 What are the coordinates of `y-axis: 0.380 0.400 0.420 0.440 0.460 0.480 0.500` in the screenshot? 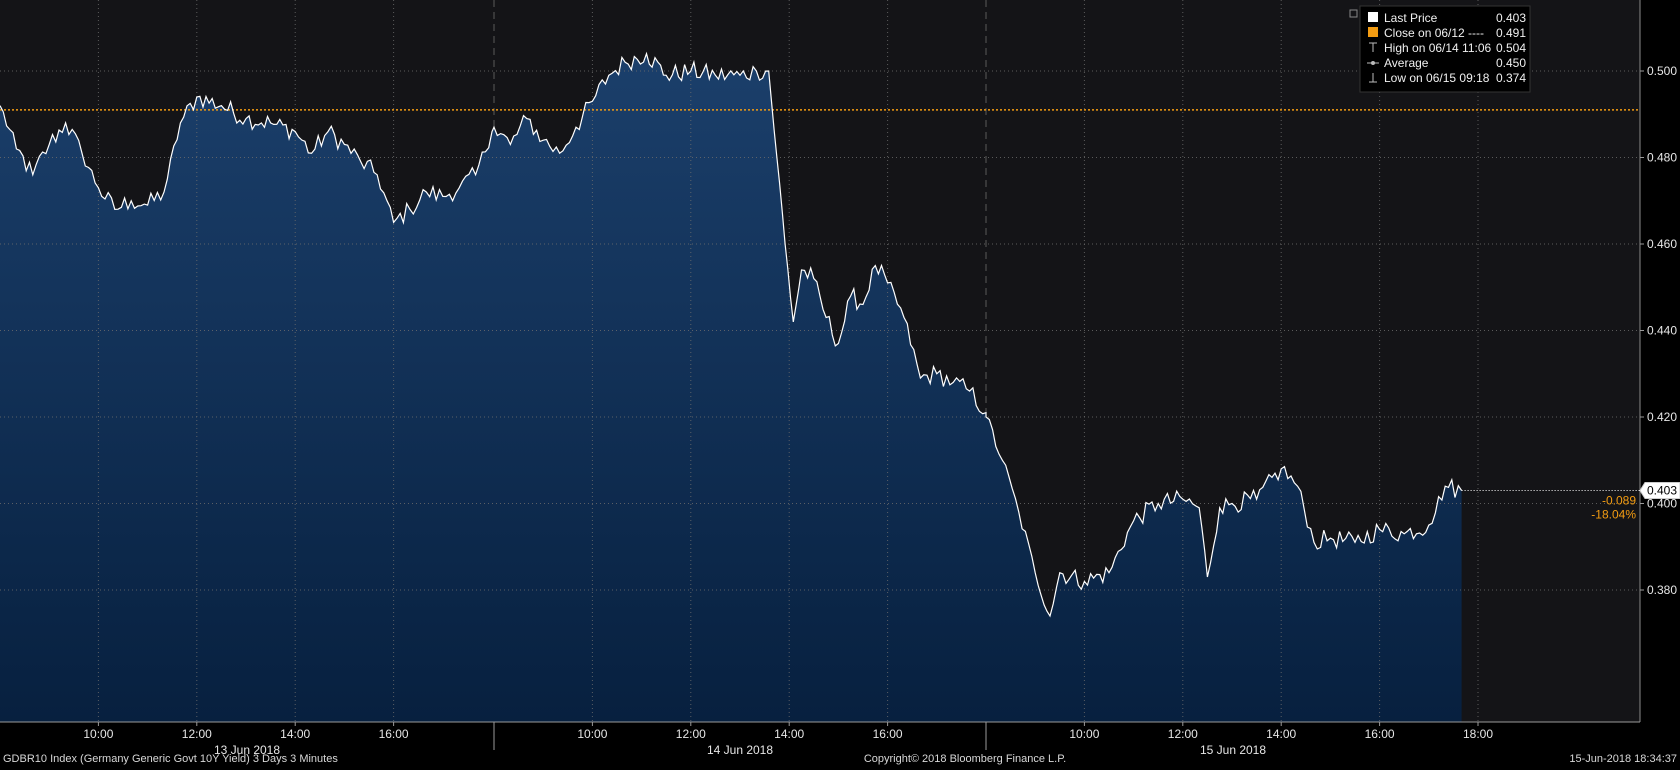 It's located at (1658, 361).